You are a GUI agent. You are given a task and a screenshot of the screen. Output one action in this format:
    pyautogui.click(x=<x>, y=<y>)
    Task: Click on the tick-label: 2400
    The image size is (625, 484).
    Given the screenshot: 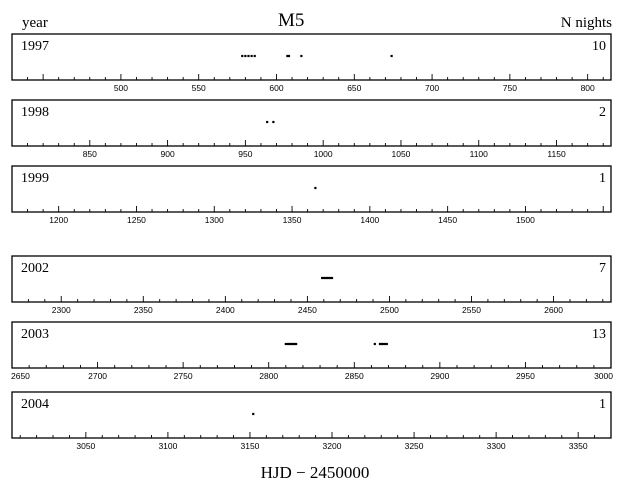 What is the action you would take?
    pyautogui.click(x=225, y=310)
    